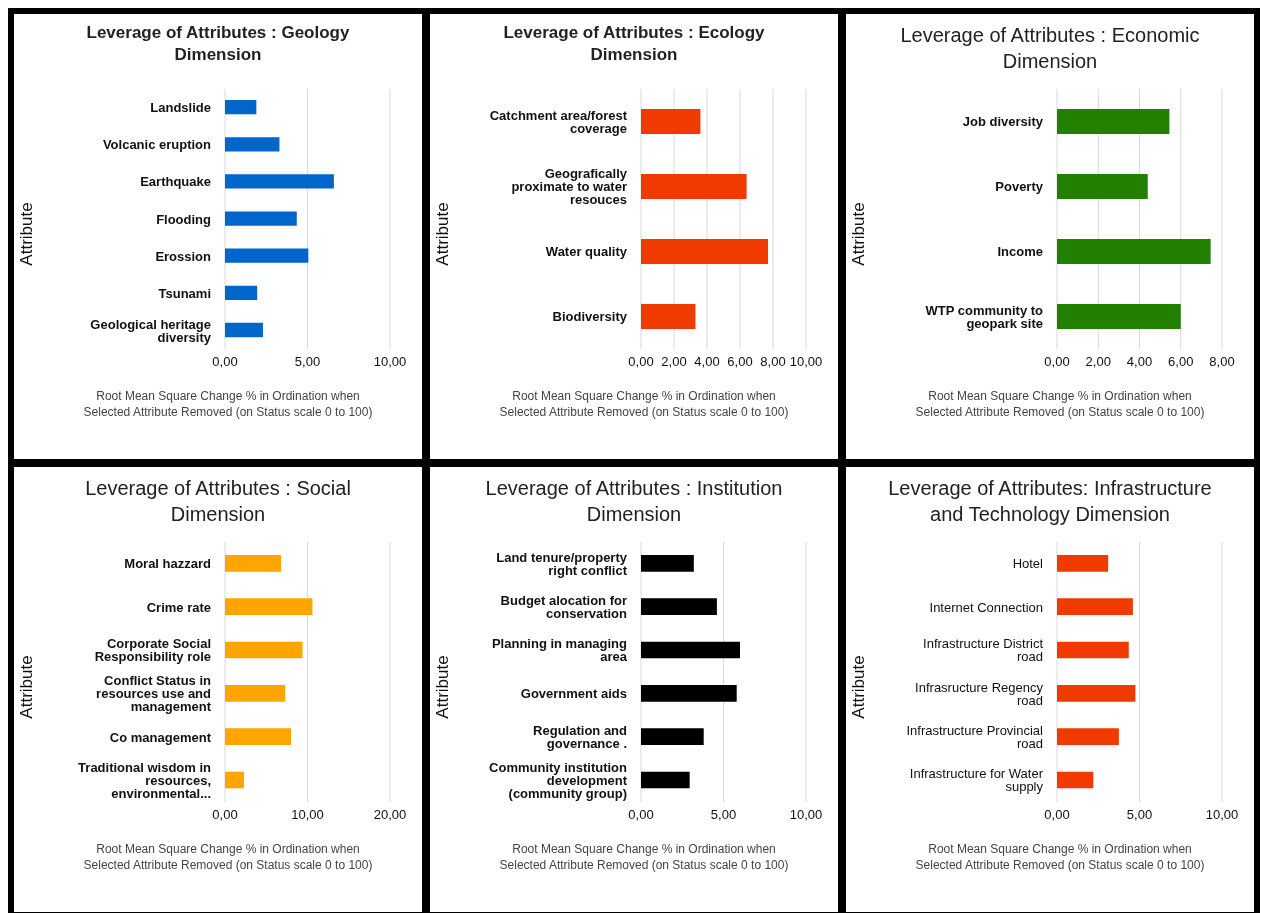  I want to click on y-tick-label: Water quality, so click(586, 252).